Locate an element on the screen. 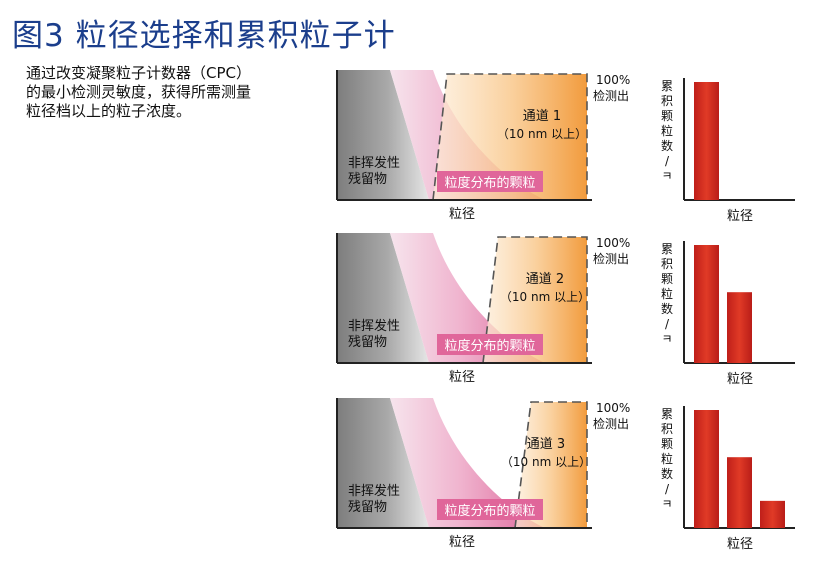 This screenshot has height=564, width=820. description-line: 粒径档以上的粒子浓度。 is located at coordinates (109, 111).